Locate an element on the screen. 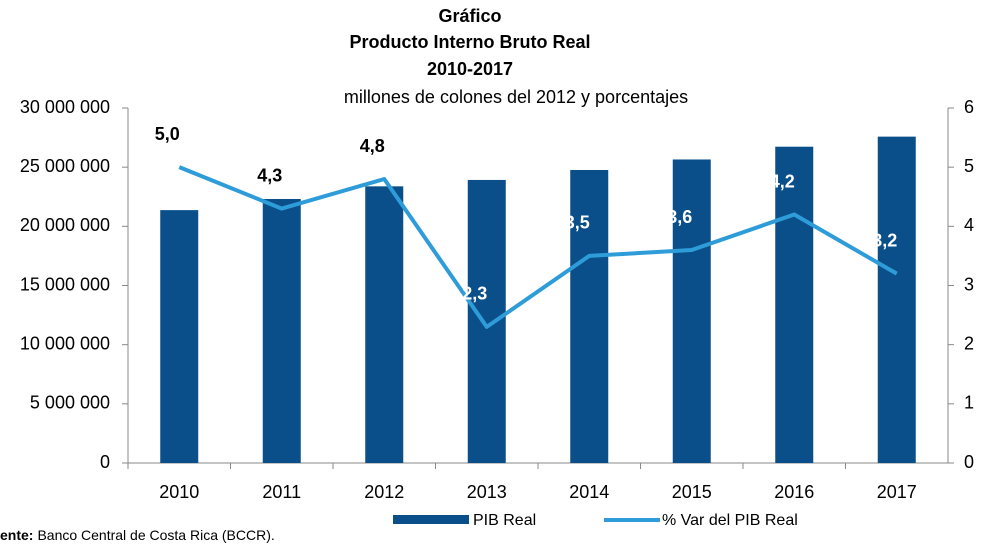 This screenshot has width=983, height=546. legend-label: % Var del PIB Real is located at coordinates (730, 520).